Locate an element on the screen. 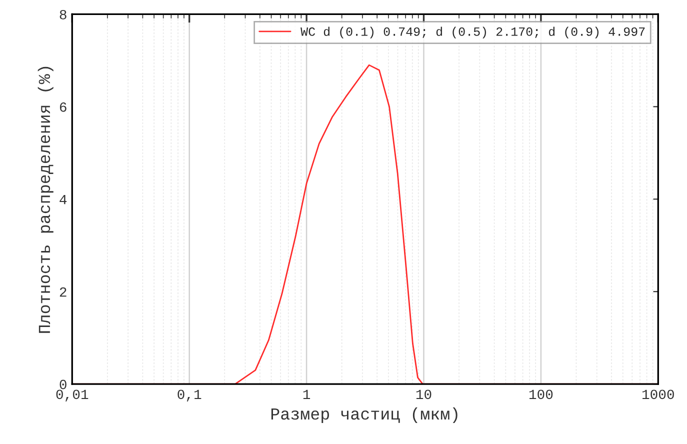  y-tick-label: 0 is located at coordinates (63, 385).